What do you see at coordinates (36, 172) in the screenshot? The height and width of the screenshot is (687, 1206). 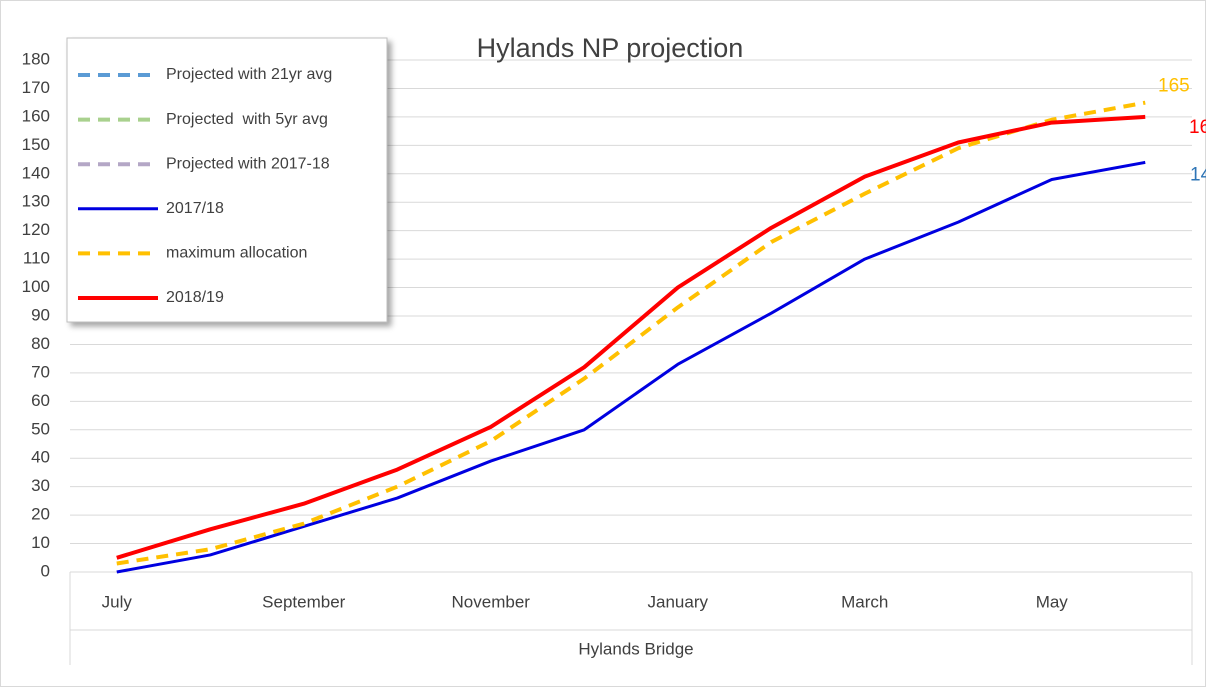 I see `y-tick-label: 140` at bounding box center [36, 172].